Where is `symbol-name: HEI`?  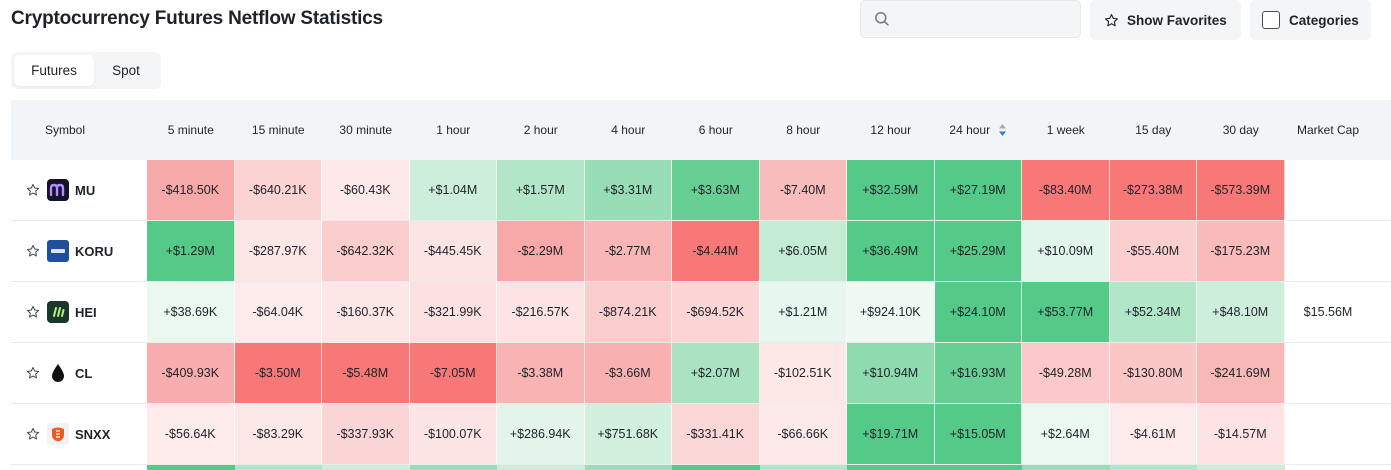
symbol-name: HEI is located at coordinates (86, 312).